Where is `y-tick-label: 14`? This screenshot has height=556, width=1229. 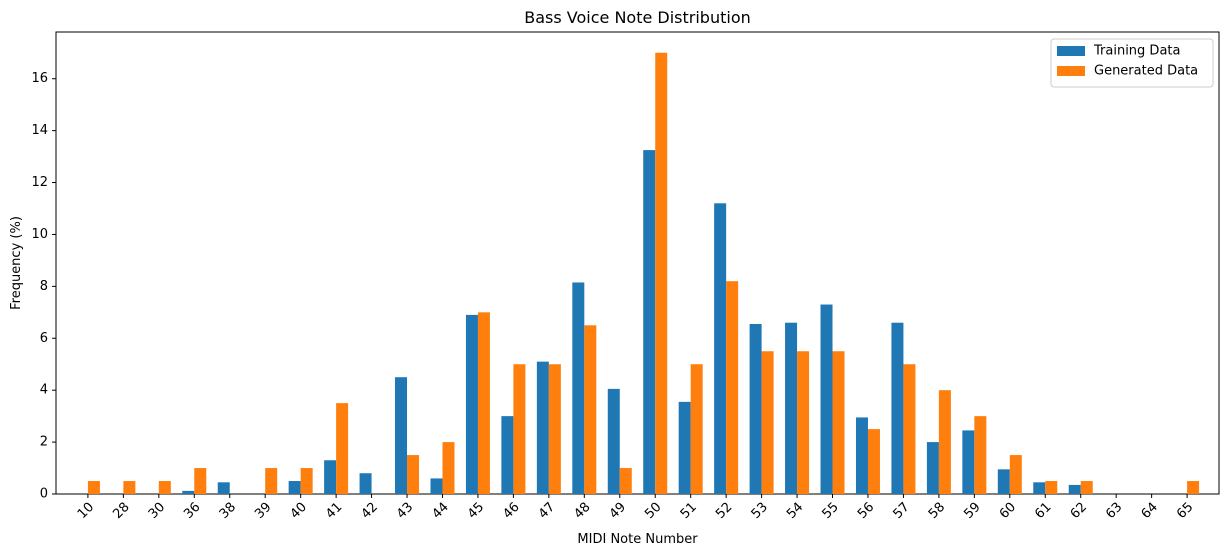
y-tick-label: 14 is located at coordinates (39, 130).